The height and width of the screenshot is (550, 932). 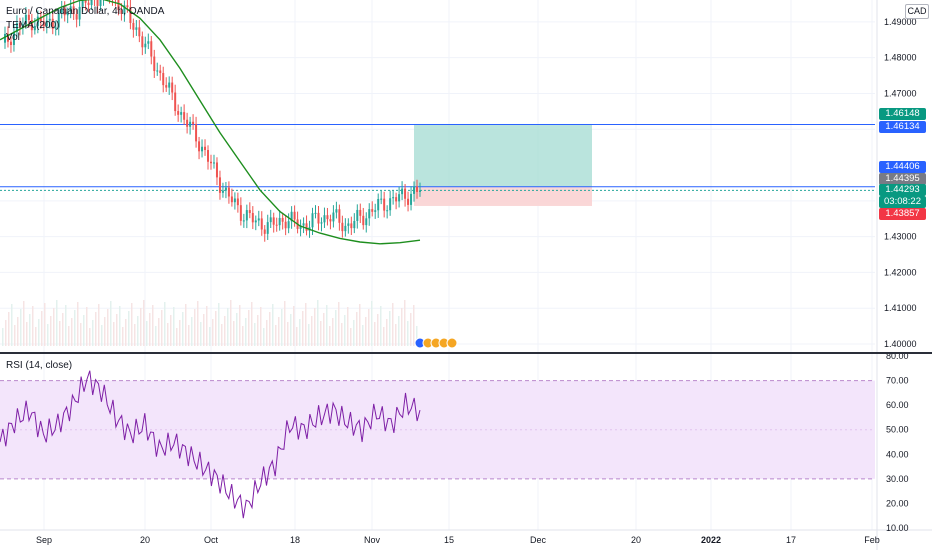 I want to click on rsi-tick-label: 30.00, so click(x=897, y=479).